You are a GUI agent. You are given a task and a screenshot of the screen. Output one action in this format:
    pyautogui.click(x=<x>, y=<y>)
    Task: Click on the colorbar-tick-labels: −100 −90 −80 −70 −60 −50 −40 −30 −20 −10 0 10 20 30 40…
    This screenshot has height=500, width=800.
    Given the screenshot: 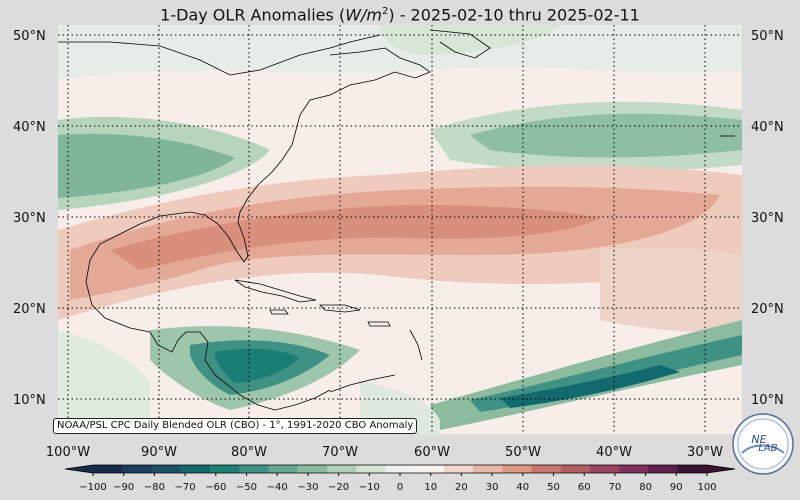 What is the action you would take?
    pyautogui.click(x=398, y=483)
    